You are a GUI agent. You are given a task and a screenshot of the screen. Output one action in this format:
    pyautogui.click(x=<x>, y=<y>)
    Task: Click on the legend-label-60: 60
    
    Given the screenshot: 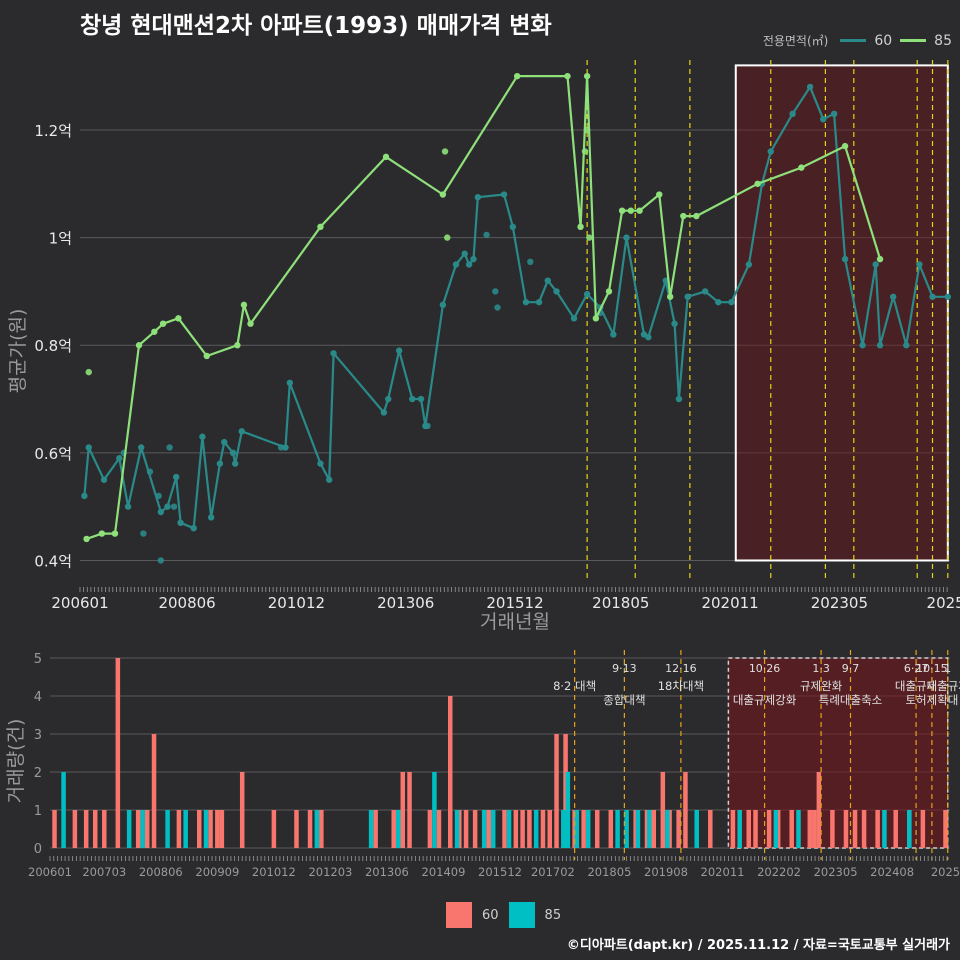 What is the action you would take?
    pyautogui.click(x=883, y=40)
    